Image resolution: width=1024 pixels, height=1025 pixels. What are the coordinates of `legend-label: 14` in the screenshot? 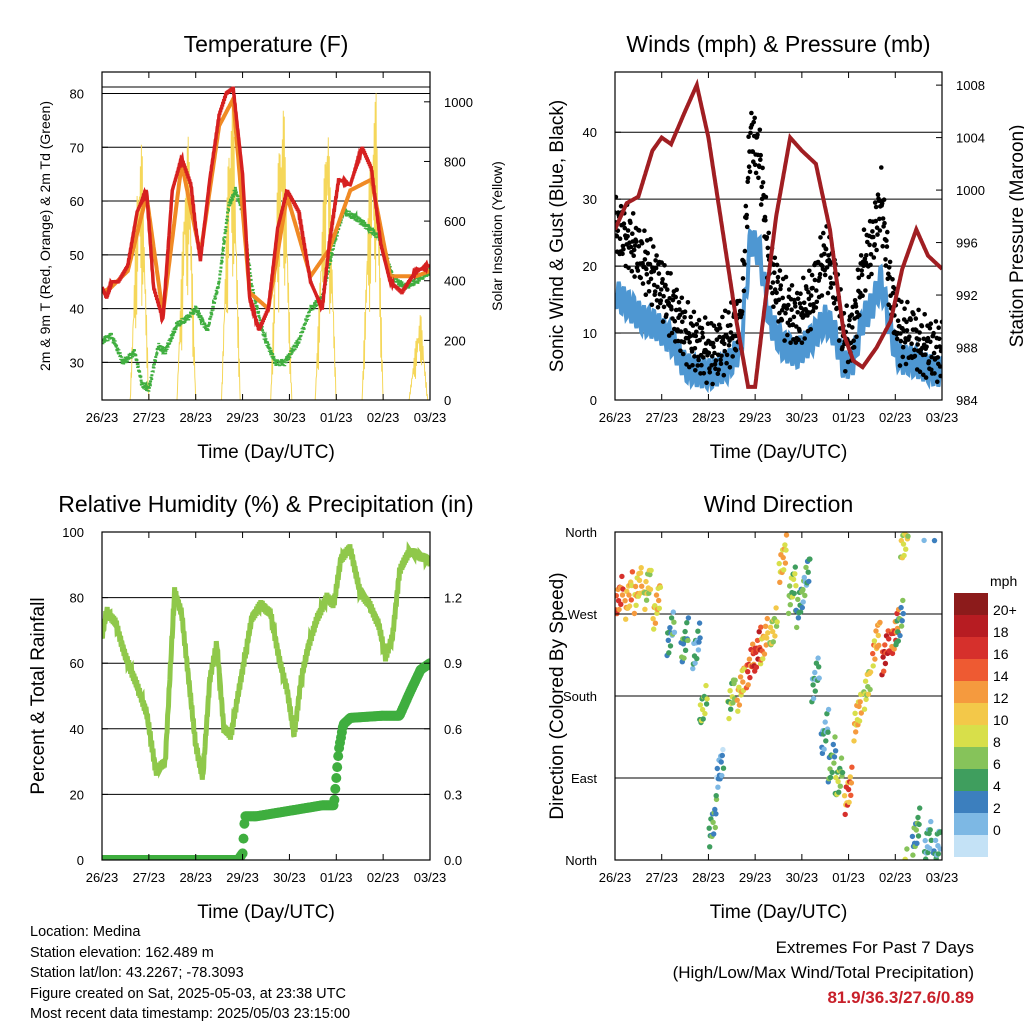 It's located at (1001, 676).